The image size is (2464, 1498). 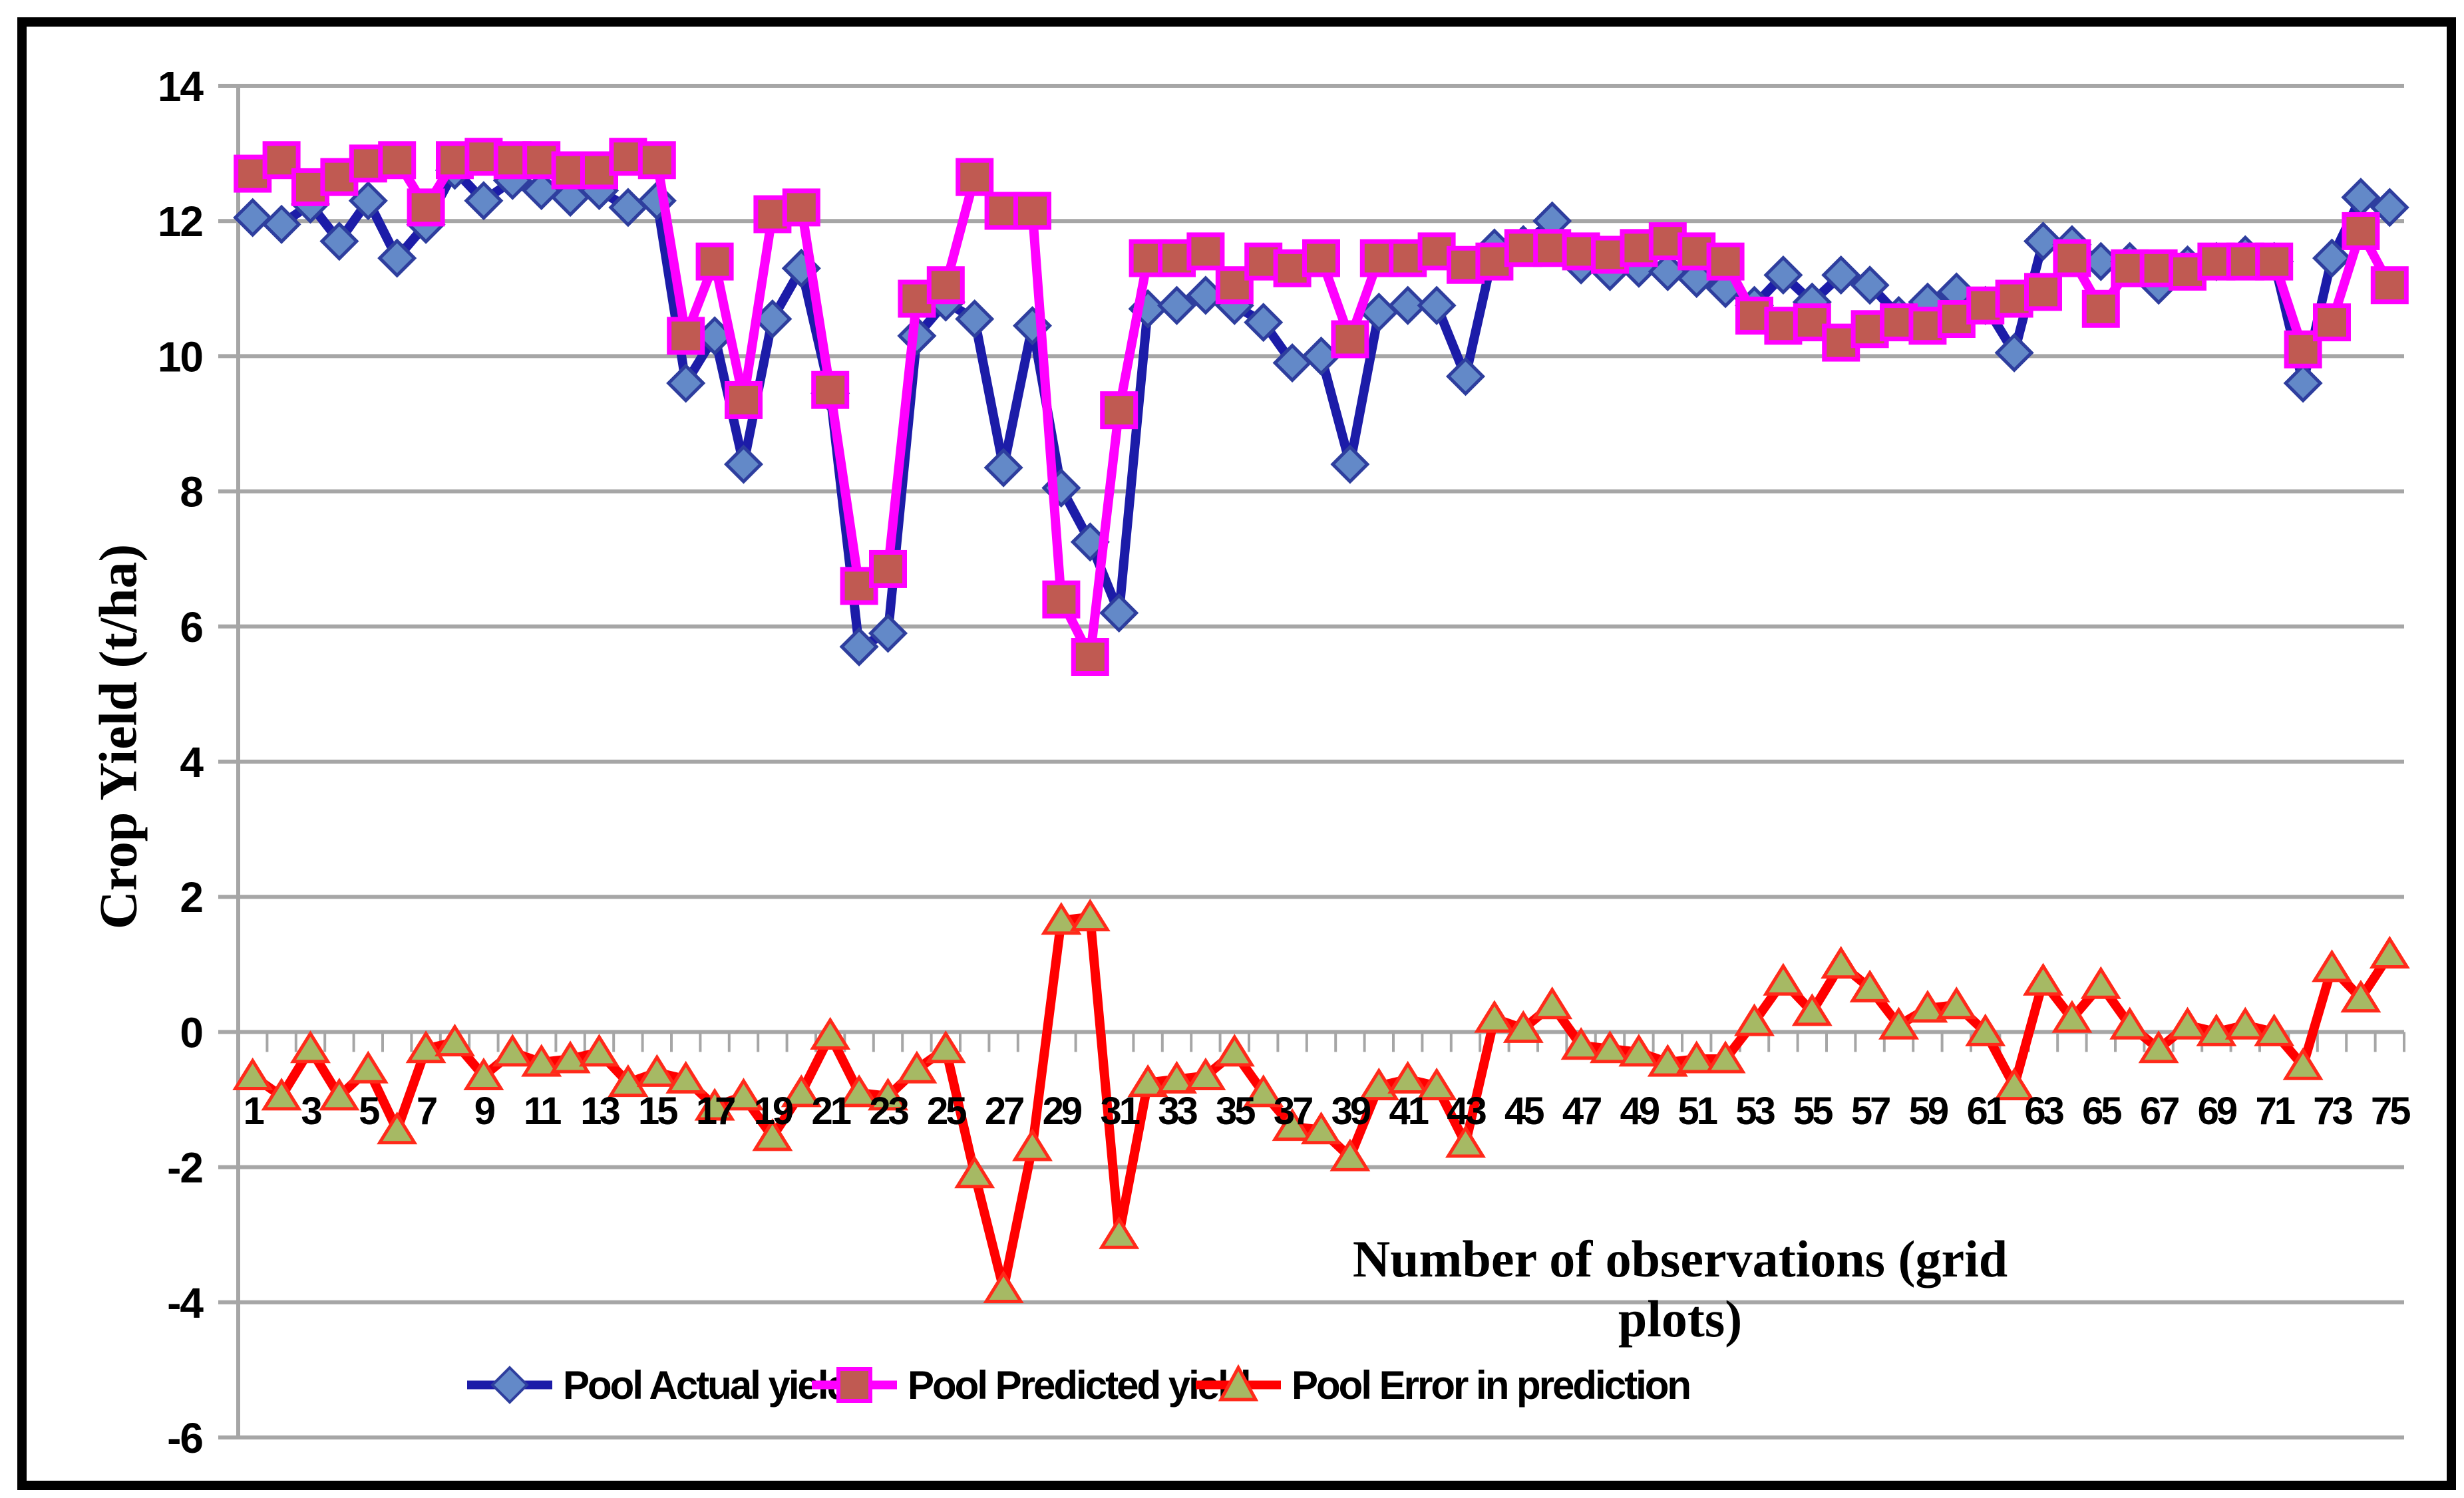 I want to click on x-tick-label: 39, so click(x=1351, y=1111).